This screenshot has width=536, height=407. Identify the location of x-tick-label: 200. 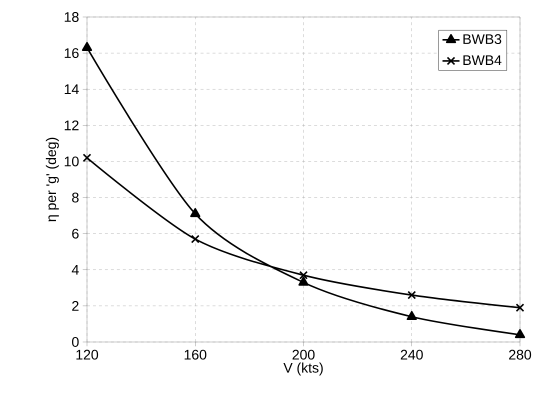
(303, 355).